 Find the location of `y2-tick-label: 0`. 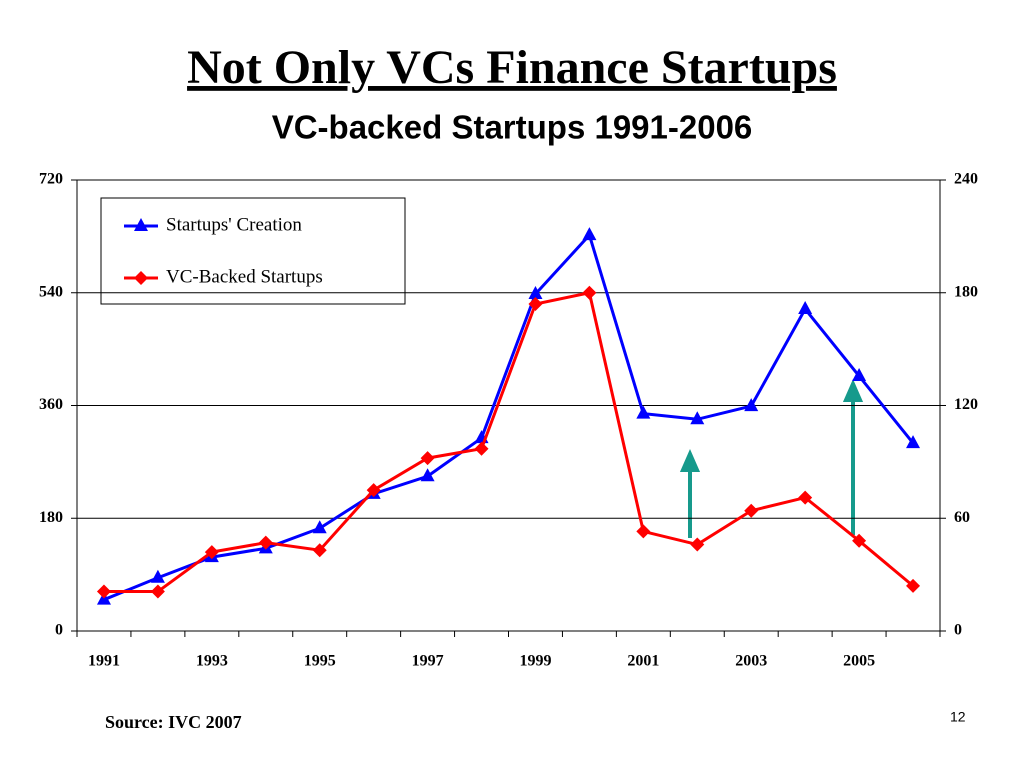

y2-tick-label: 0 is located at coordinates (958, 630).